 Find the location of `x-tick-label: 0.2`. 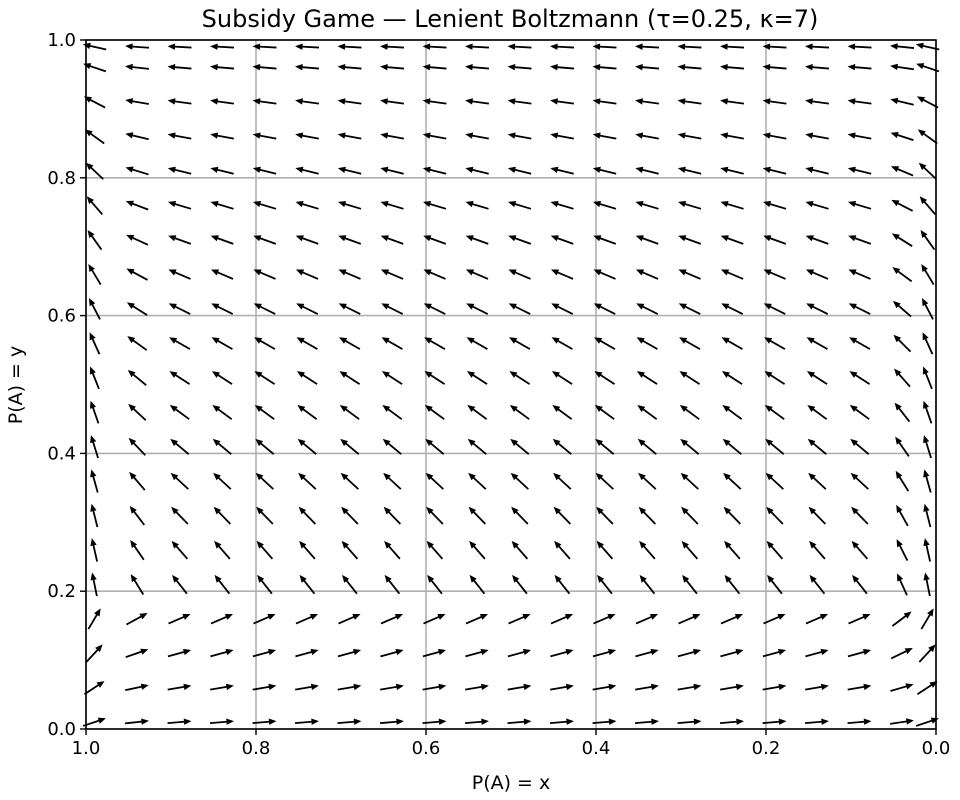

x-tick-label: 0.2 is located at coordinates (766, 748).